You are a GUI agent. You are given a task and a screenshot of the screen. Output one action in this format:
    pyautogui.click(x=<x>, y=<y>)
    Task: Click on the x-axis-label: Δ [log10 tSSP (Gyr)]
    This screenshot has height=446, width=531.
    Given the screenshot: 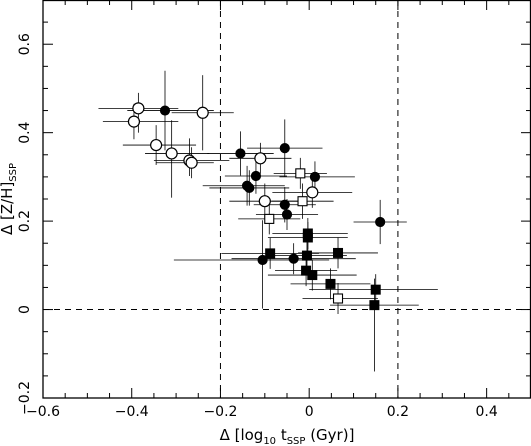 What is the action you would take?
    pyautogui.click(x=287, y=436)
    